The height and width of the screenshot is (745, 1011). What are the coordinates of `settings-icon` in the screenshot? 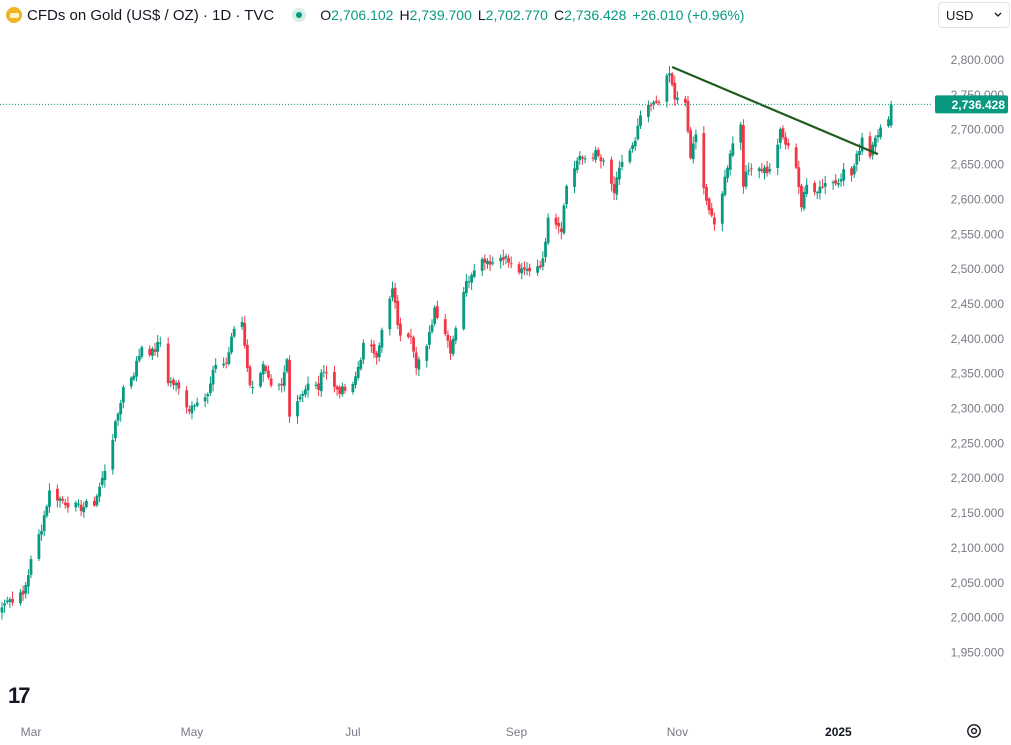 It's located at (974, 731).